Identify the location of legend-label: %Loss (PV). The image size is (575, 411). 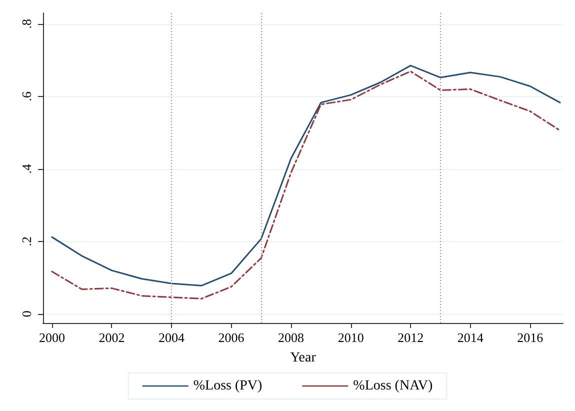
(228, 386).